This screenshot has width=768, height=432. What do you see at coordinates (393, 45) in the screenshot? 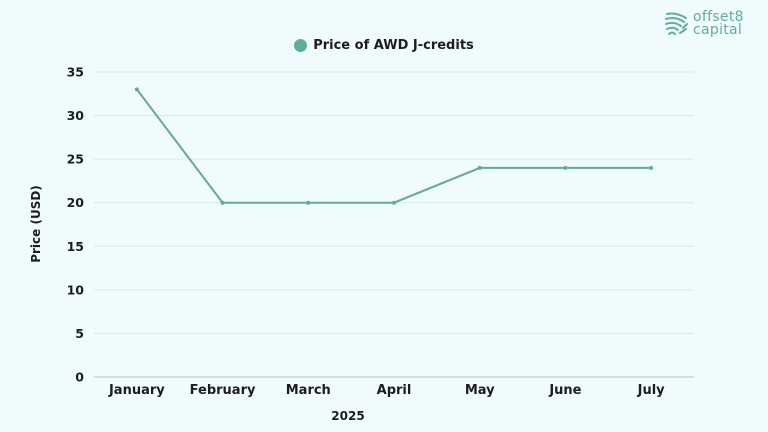
I see `legend-label: Price of AWD J-credits` at bounding box center [393, 45].